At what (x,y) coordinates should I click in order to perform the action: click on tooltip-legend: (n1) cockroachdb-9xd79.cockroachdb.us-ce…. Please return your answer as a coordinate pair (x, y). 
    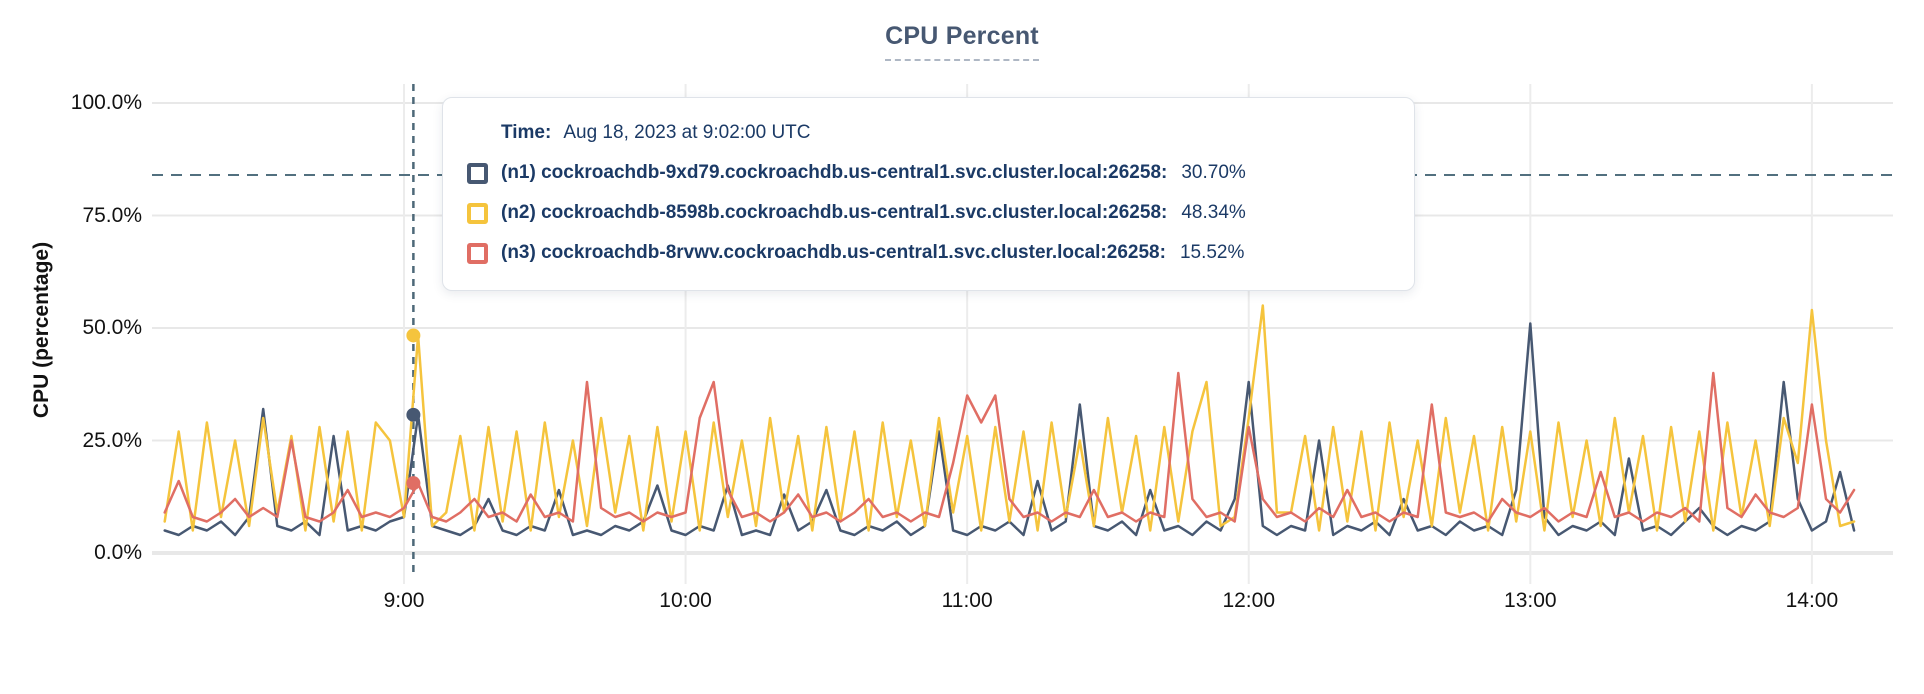
    Looking at the image, I should click on (926, 213).